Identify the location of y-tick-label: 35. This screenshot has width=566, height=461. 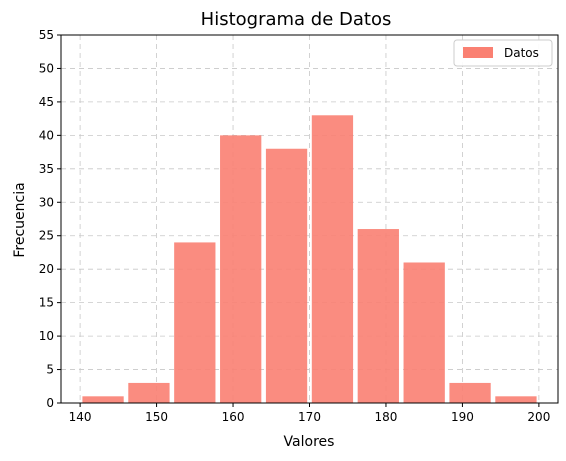
(46, 169).